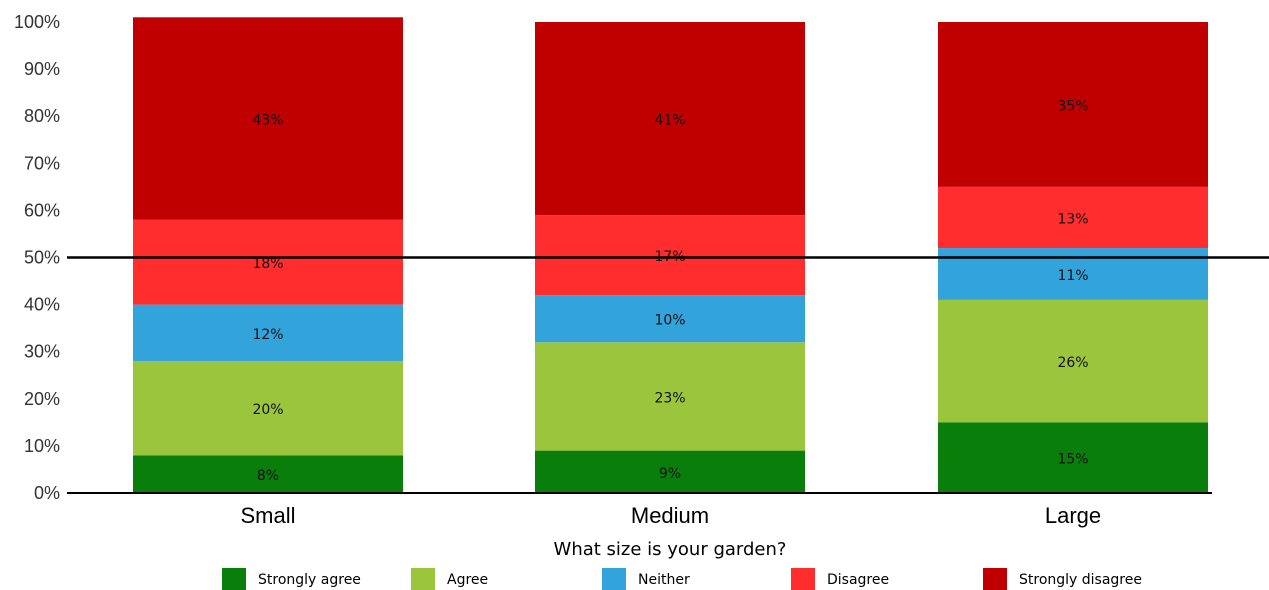 Image resolution: width=1269 pixels, height=590 pixels. I want to click on legend-label: Disagree, so click(858, 580).